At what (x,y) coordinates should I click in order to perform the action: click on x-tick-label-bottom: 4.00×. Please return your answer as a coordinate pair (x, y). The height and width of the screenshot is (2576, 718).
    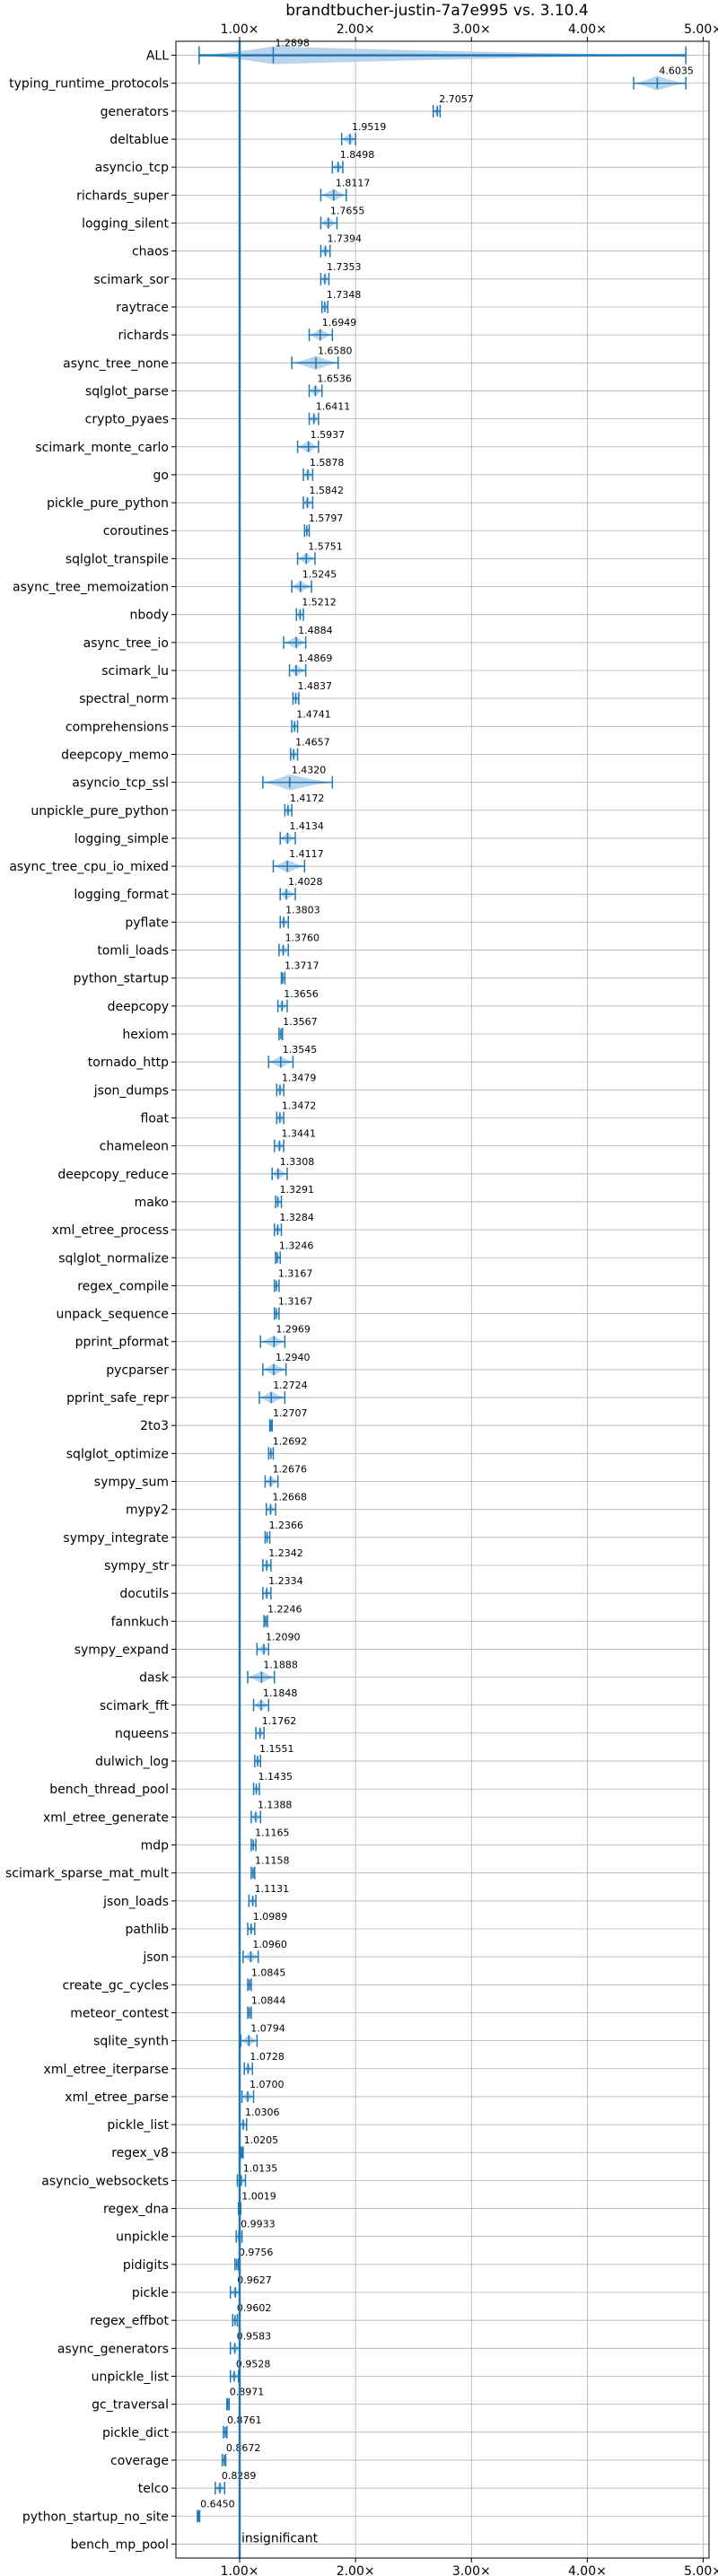
    Looking at the image, I should click on (587, 2570).